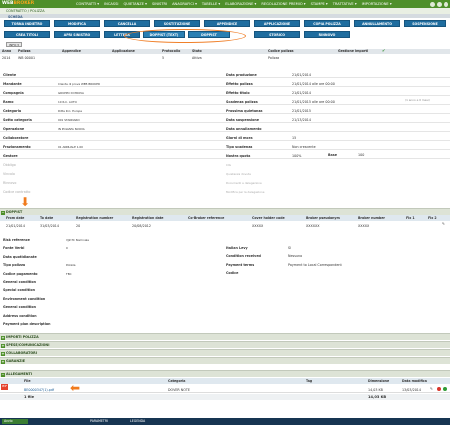 This screenshot has width=450, height=425. Describe the element at coordinates (206, 218) in the screenshot. I see `doppist-col-header: Co-Broker reference` at that location.